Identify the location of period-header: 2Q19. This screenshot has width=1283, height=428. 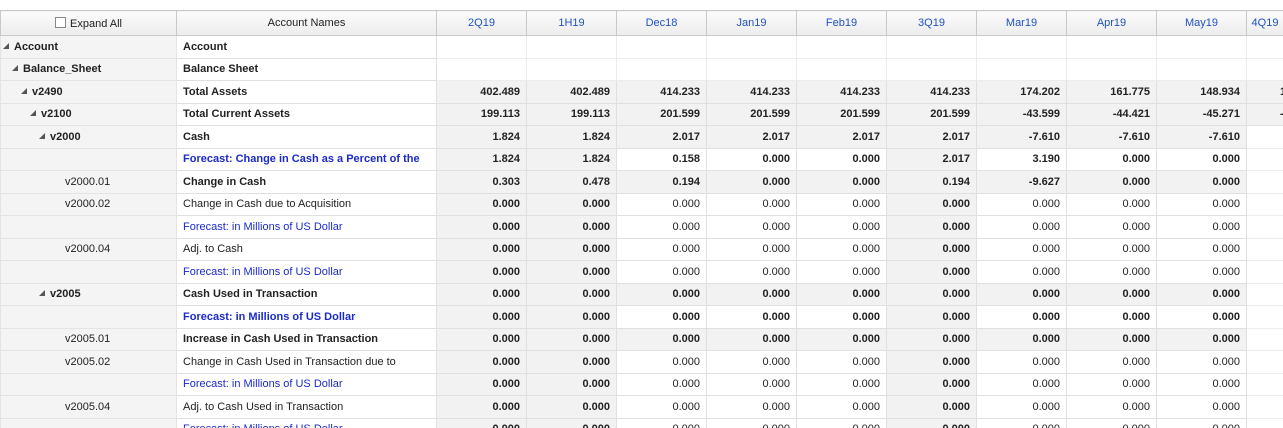
(481, 23).